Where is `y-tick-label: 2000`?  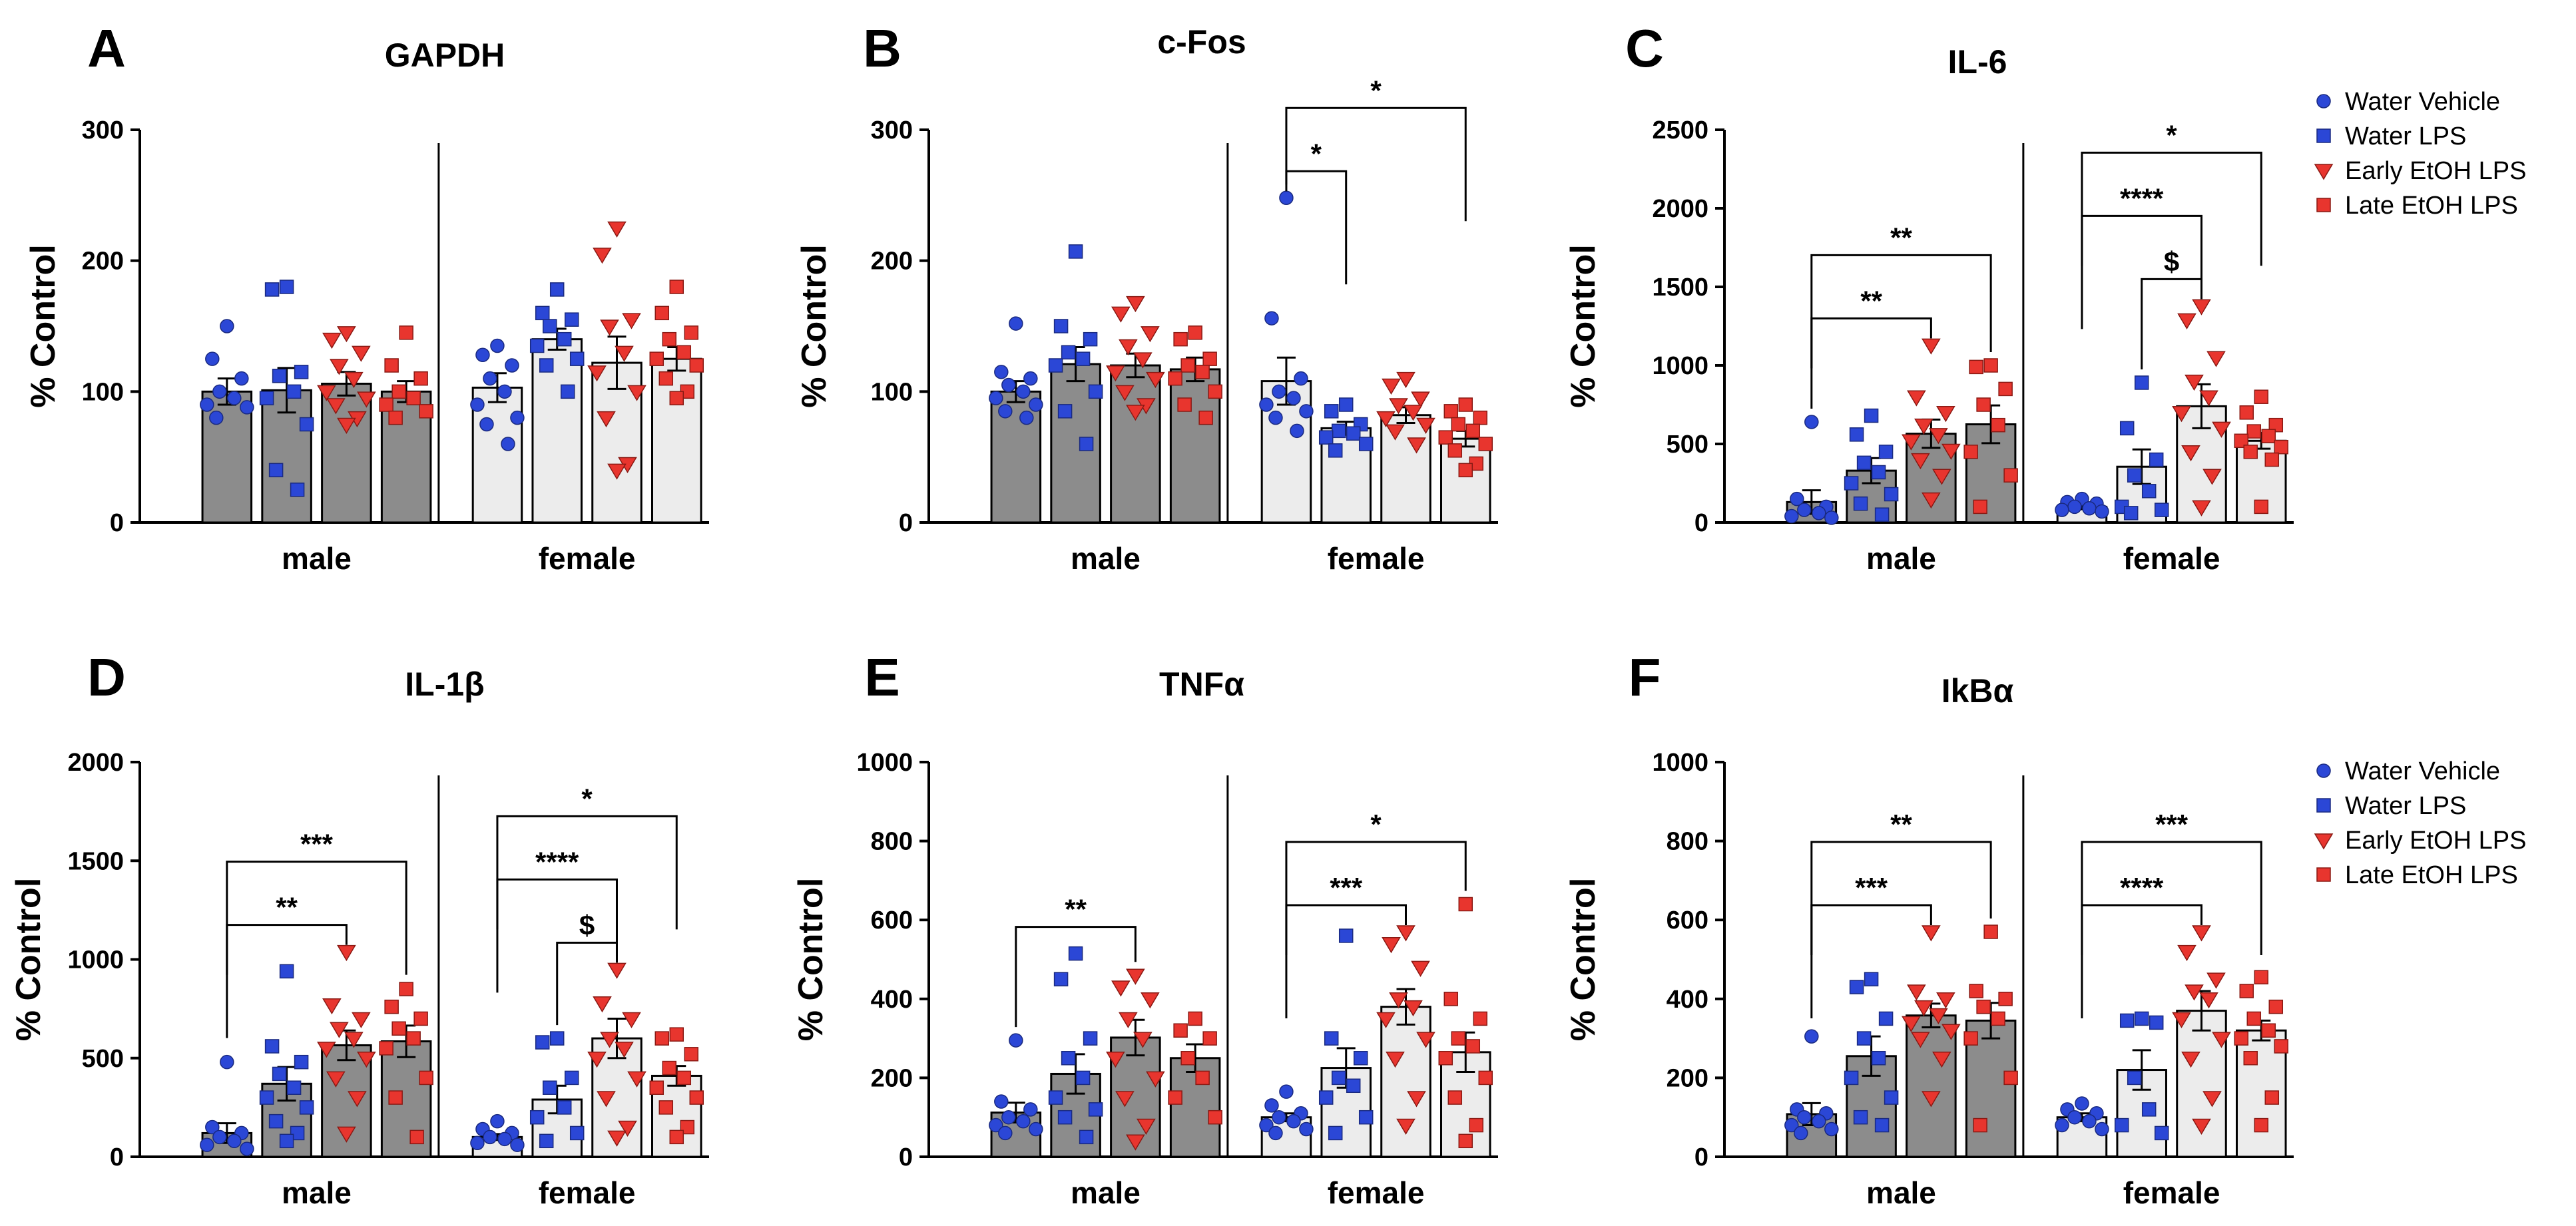
y-tick-label: 2000 is located at coordinates (96, 763).